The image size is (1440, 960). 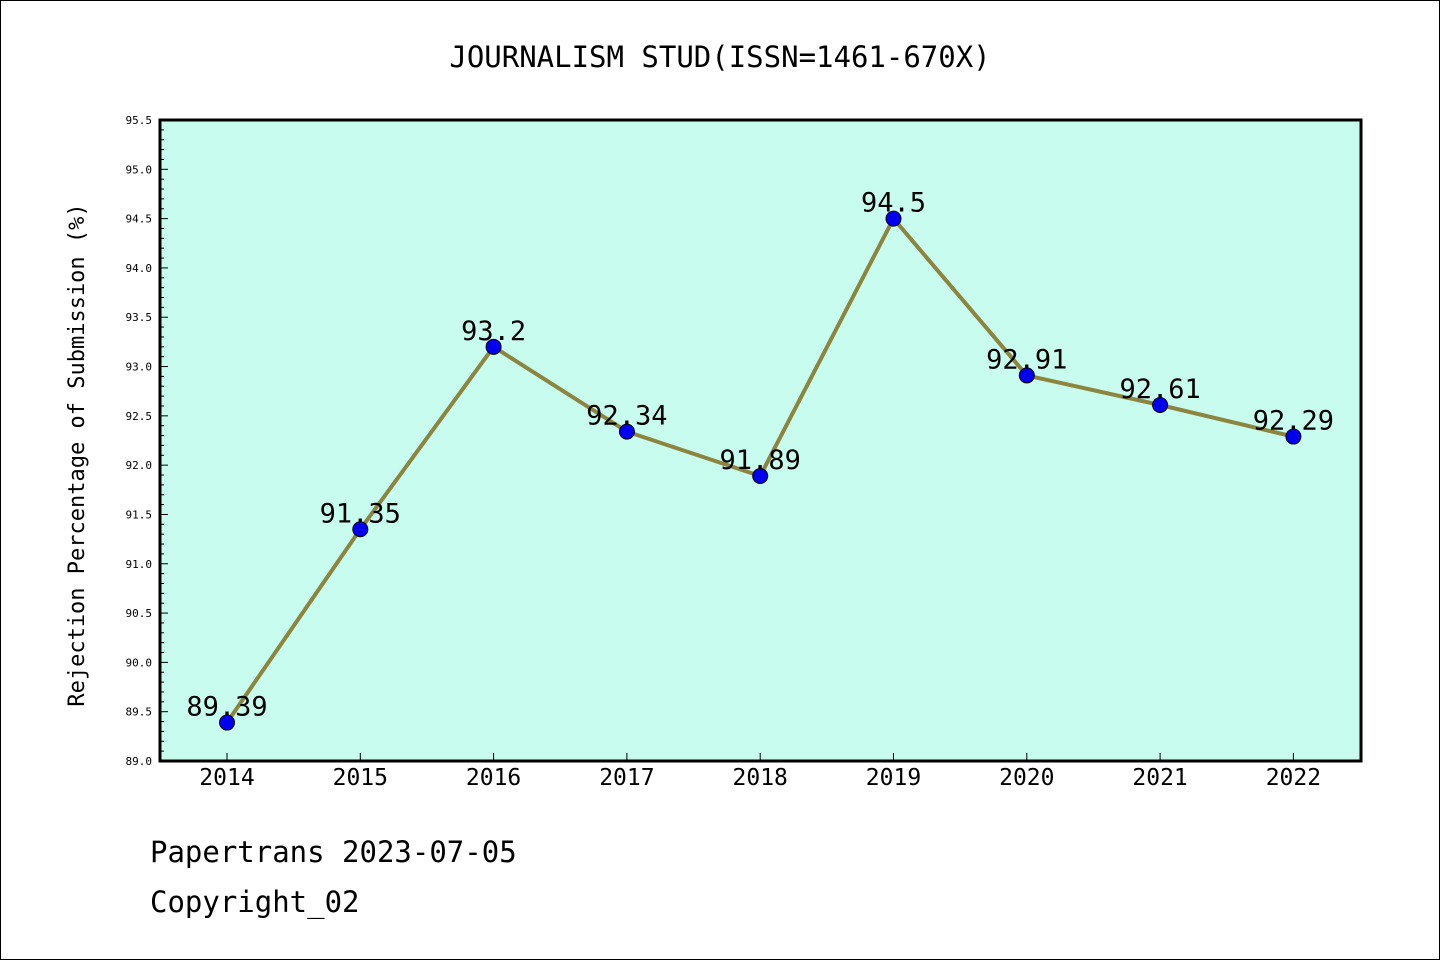 What do you see at coordinates (493, 331) in the screenshot?
I see `data-label: 93.2` at bounding box center [493, 331].